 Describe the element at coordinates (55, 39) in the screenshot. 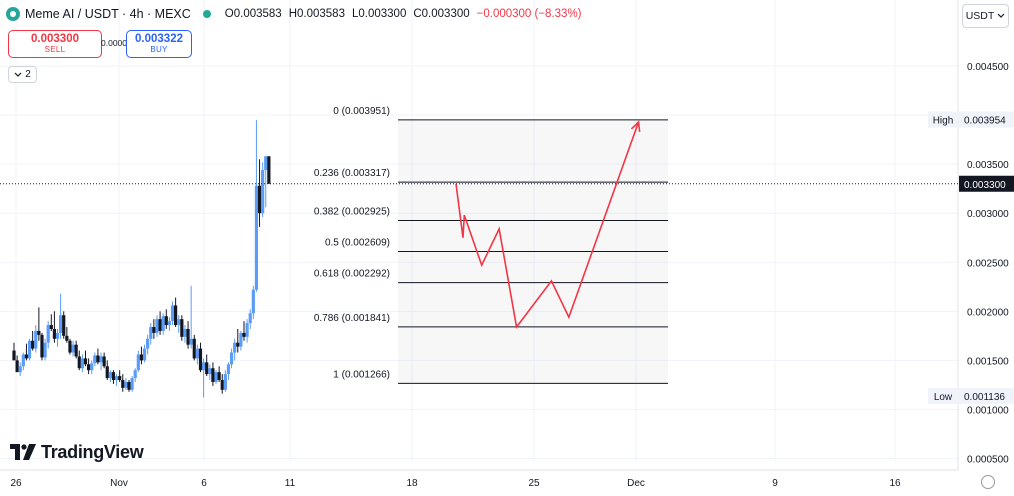

I see `sell-price: 0.003300` at that location.